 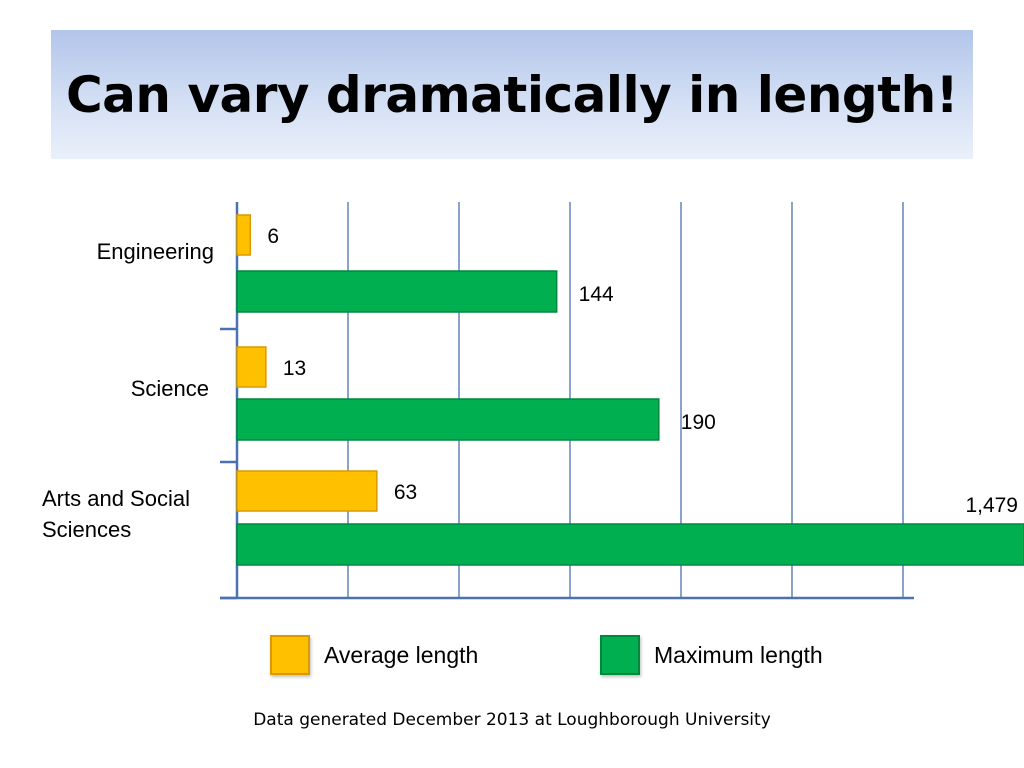 I want to click on slide-title: Can vary dramatically in length!, so click(x=512, y=94).